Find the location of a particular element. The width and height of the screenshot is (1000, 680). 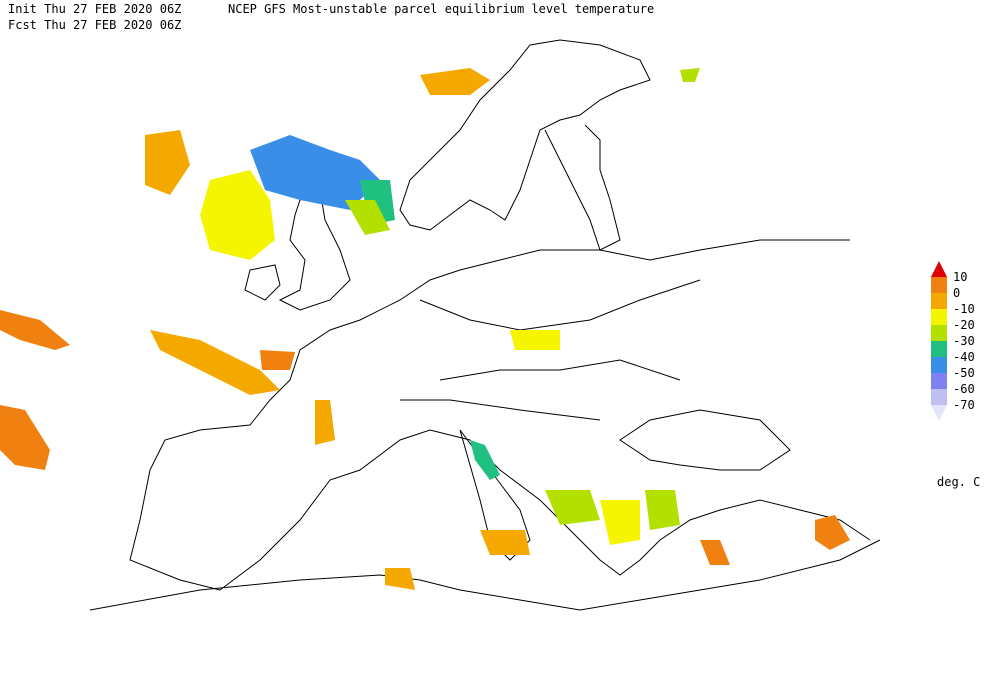

init-time: Init Thu 27 FEB 2020 06Z is located at coordinates (94, 9).